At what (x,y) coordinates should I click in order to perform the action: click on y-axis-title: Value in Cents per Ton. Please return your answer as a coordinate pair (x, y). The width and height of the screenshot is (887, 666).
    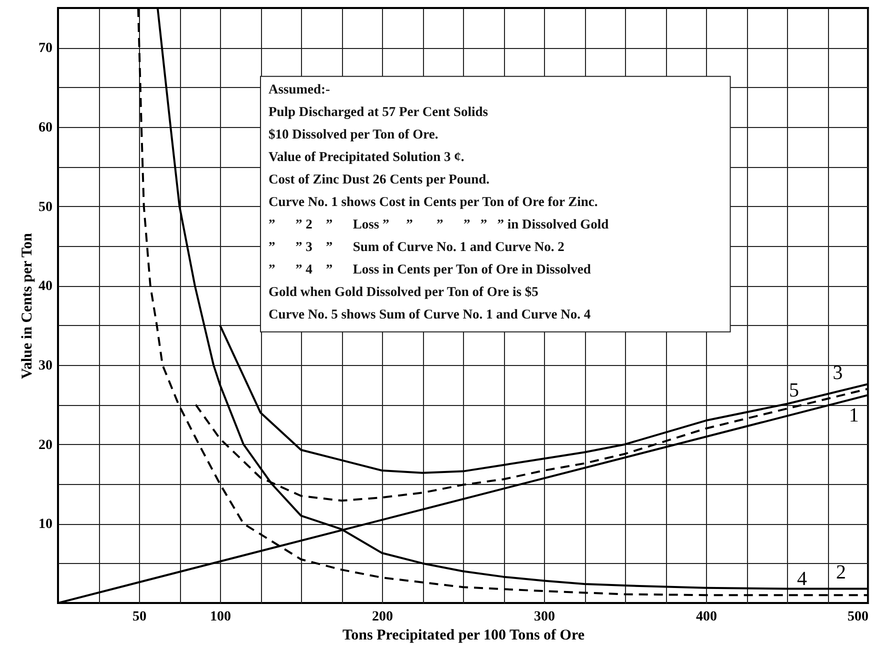
    Looking at the image, I should click on (28, 305).